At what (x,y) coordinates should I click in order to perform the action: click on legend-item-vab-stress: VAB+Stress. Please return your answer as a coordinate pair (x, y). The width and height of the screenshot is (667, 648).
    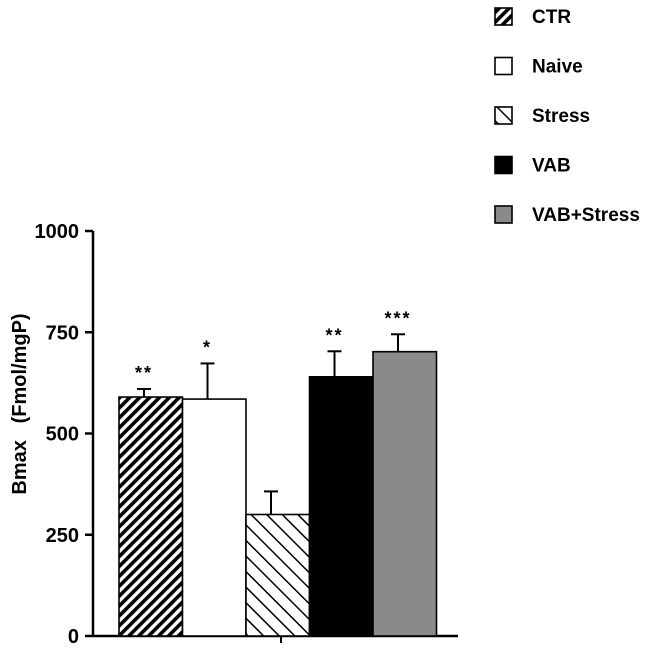
    Looking at the image, I should click on (567, 215).